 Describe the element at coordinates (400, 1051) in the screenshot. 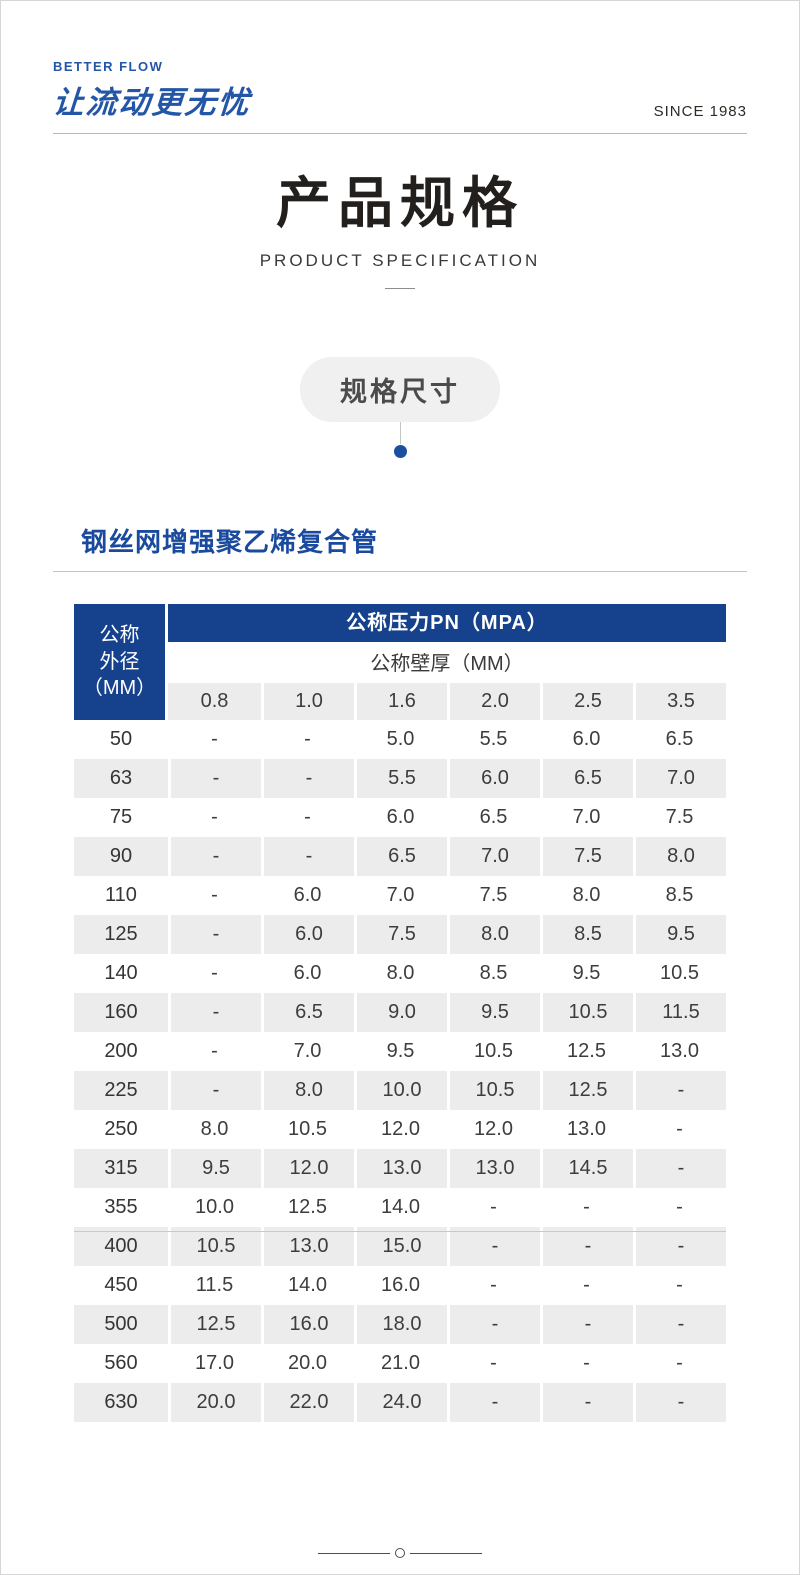

I see `table-row: 200 - 7.0 9.5 10.5 12.5 13.0` at that location.